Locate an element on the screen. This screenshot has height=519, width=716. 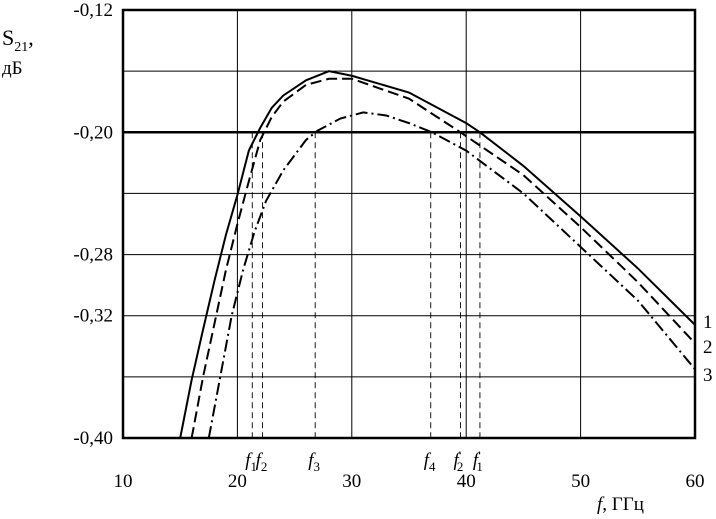
x-axis-label: f, ГГц is located at coordinates (620, 504).